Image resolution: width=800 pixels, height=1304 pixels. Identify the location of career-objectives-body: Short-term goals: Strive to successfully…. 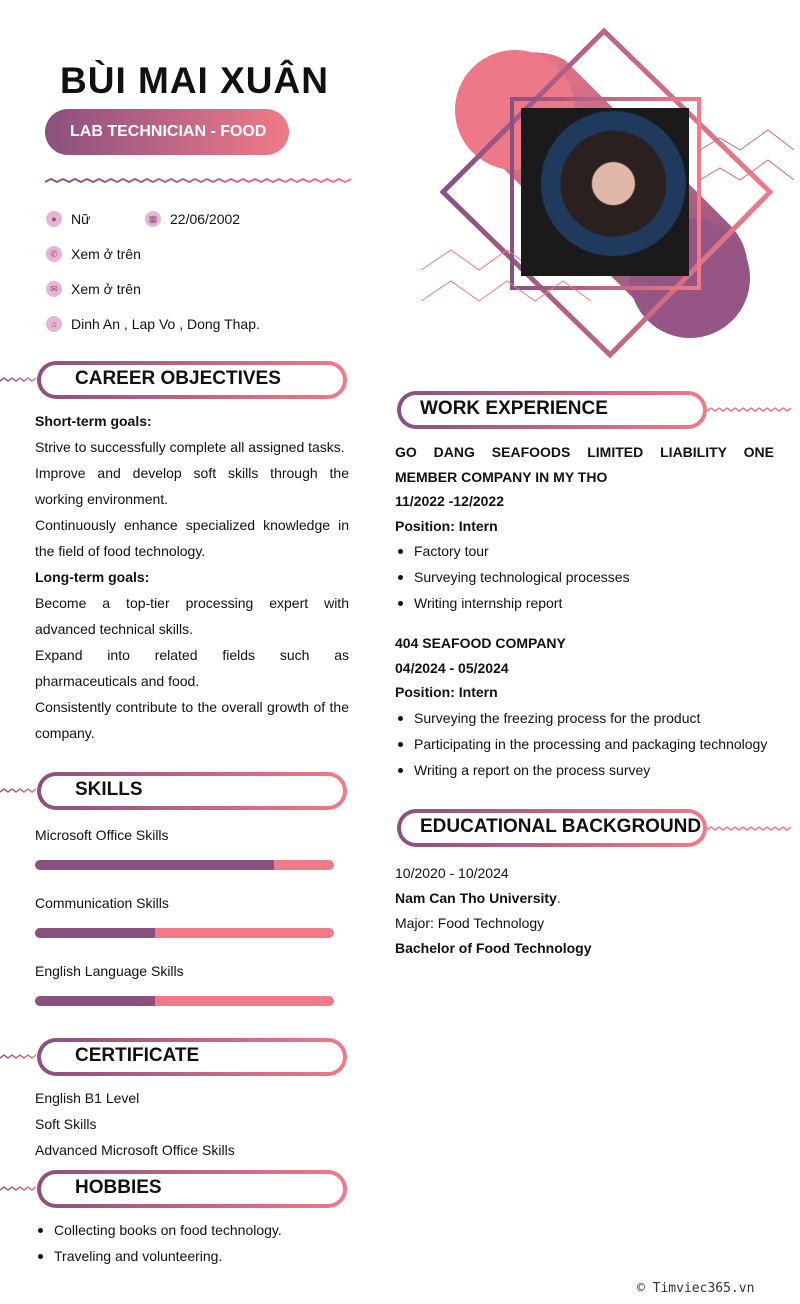
(192, 577).